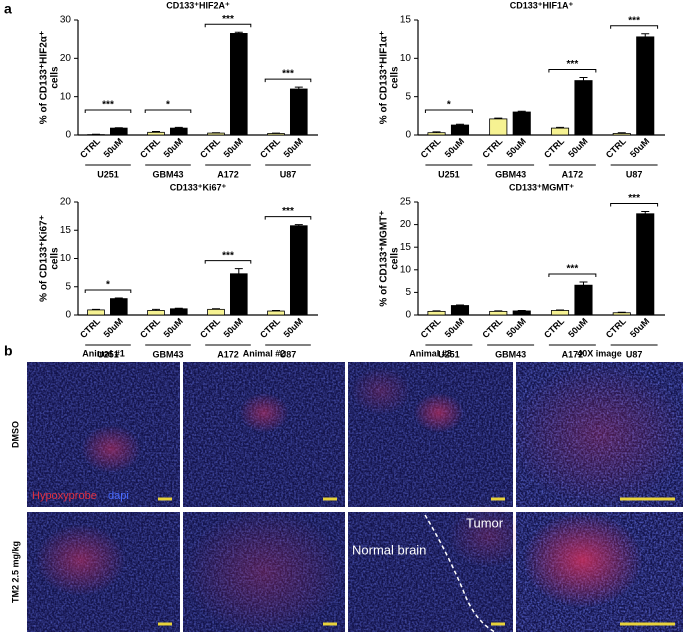 The width and height of the screenshot is (685, 634). I want to click on y-axis-label: cells, so click(395, 77).